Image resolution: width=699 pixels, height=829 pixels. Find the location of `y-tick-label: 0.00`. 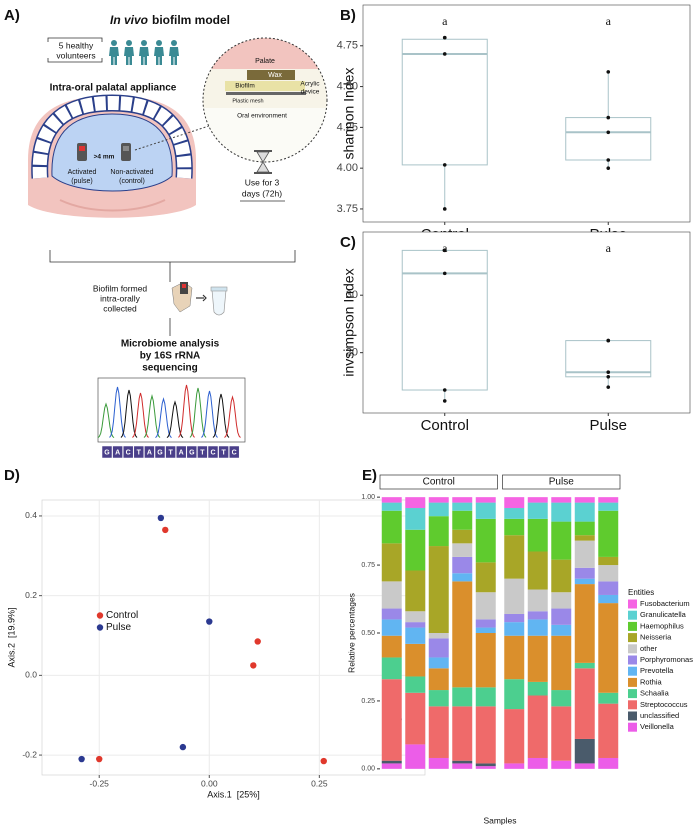

y-tick-label: 0.00 is located at coordinates (368, 769).